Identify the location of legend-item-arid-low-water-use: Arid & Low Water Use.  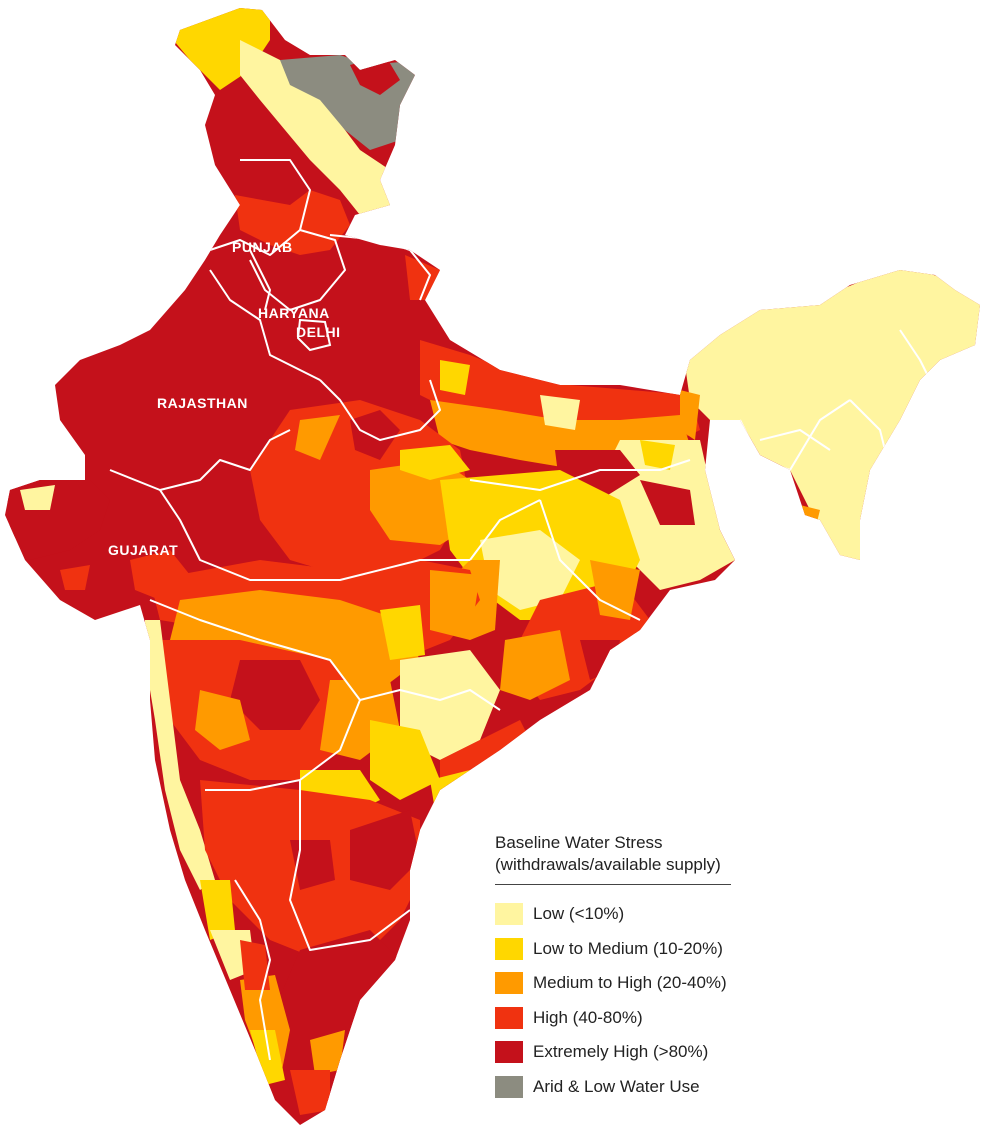
(625, 1086).